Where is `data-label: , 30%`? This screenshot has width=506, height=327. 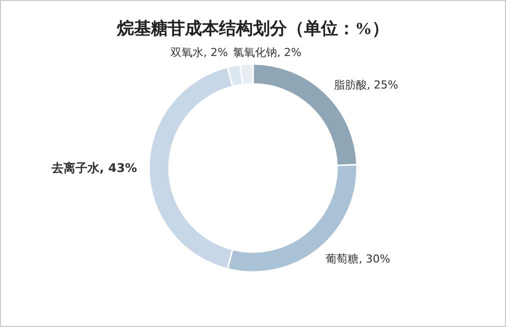 data-label: , 30% is located at coordinates (374, 259).